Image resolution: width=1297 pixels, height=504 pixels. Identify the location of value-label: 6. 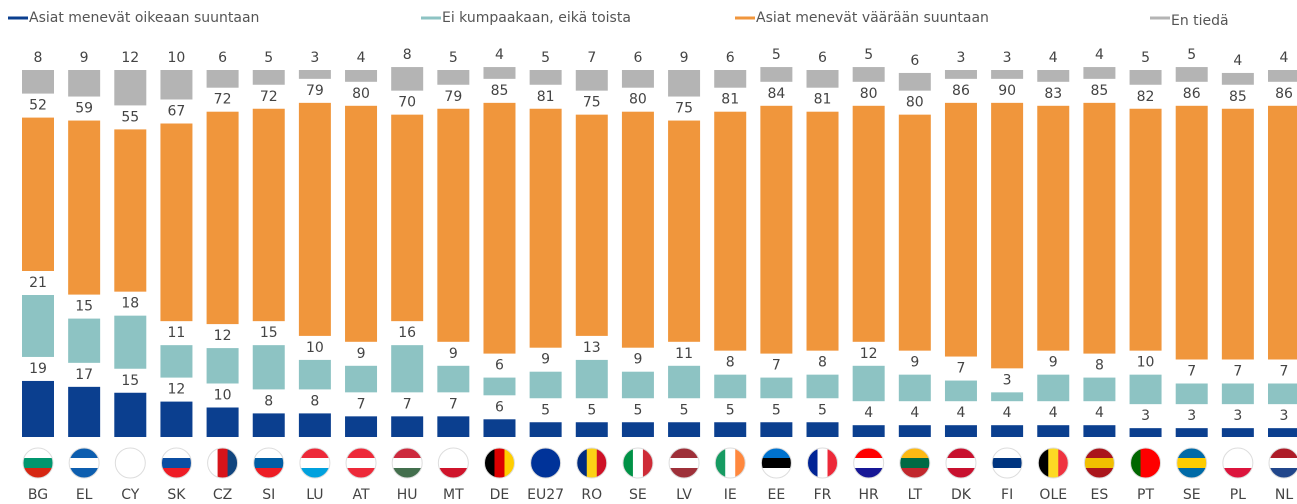
(822, 58).